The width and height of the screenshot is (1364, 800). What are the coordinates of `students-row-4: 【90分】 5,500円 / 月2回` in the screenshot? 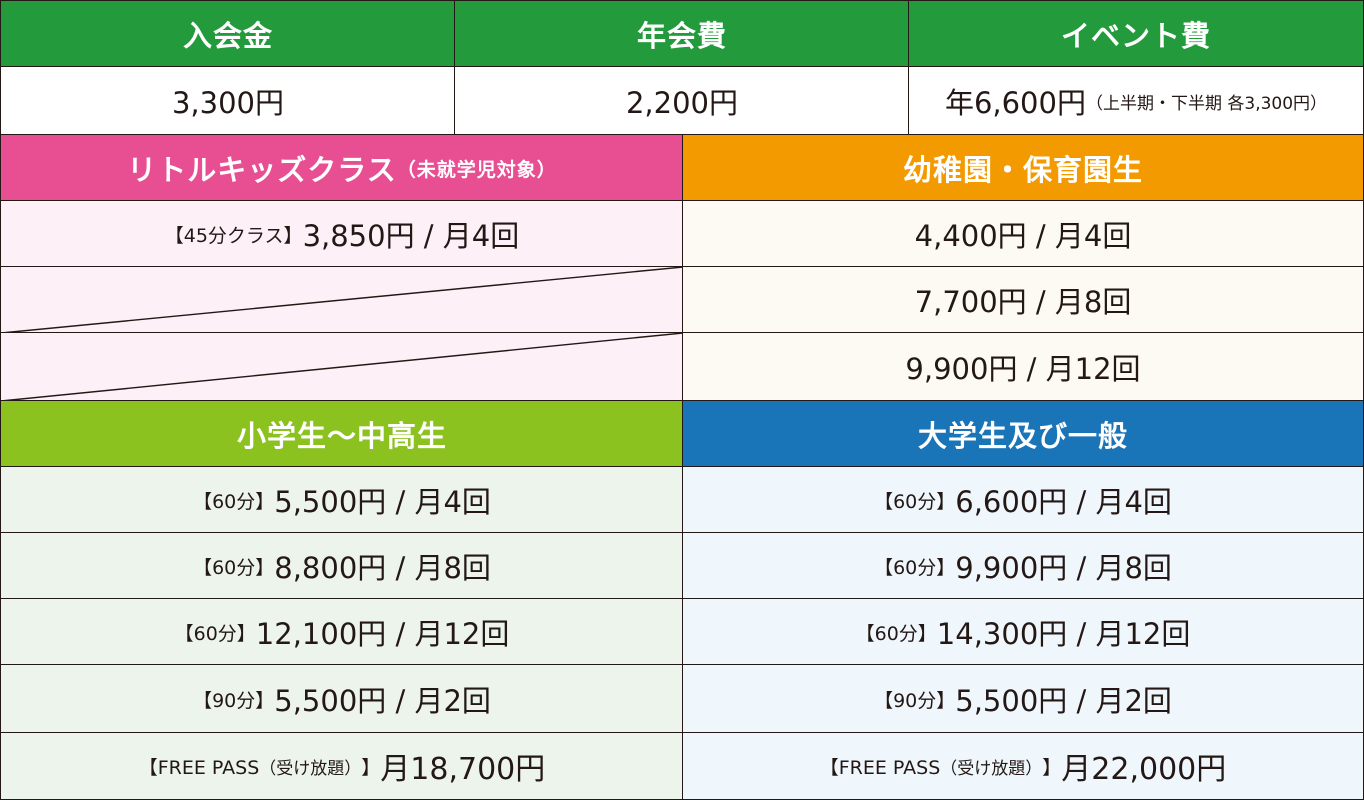 It's located at (342, 699).